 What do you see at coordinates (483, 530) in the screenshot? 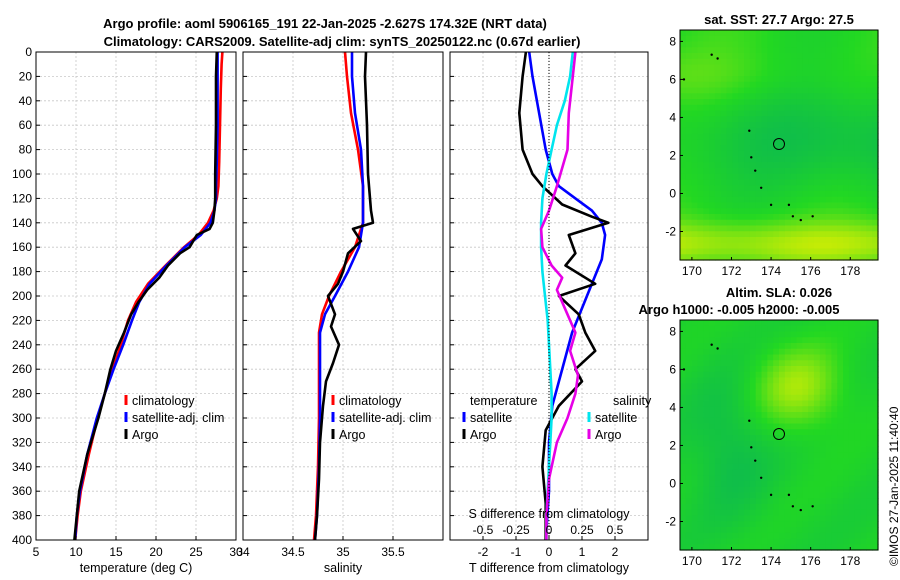
I see `s-tick-label: -0.5` at bounding box center [483, 530].